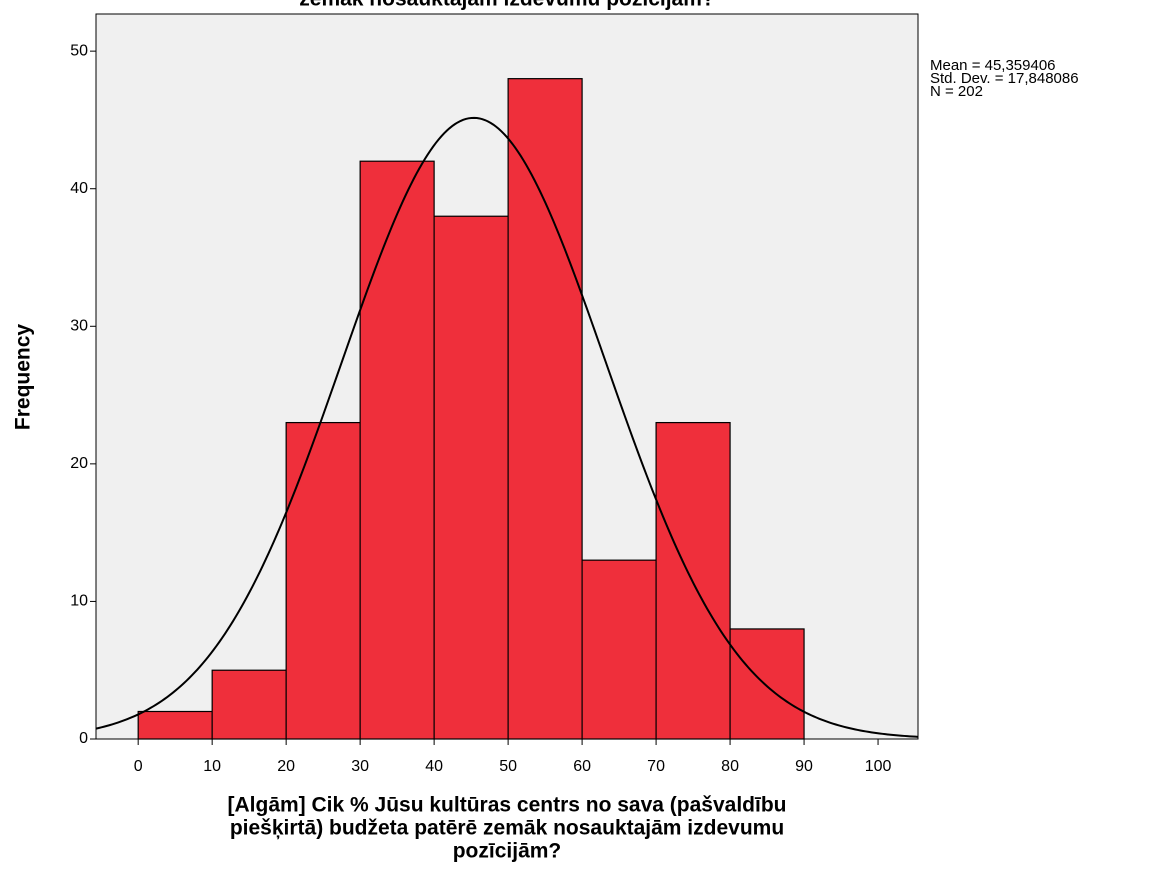 Image resolution: width=1158 pixels, height=886 pixels. What do you see at coordinates (582, 766) in the screenshot?
I see `x-tick-label: 60` at bounding box center [582, 766].